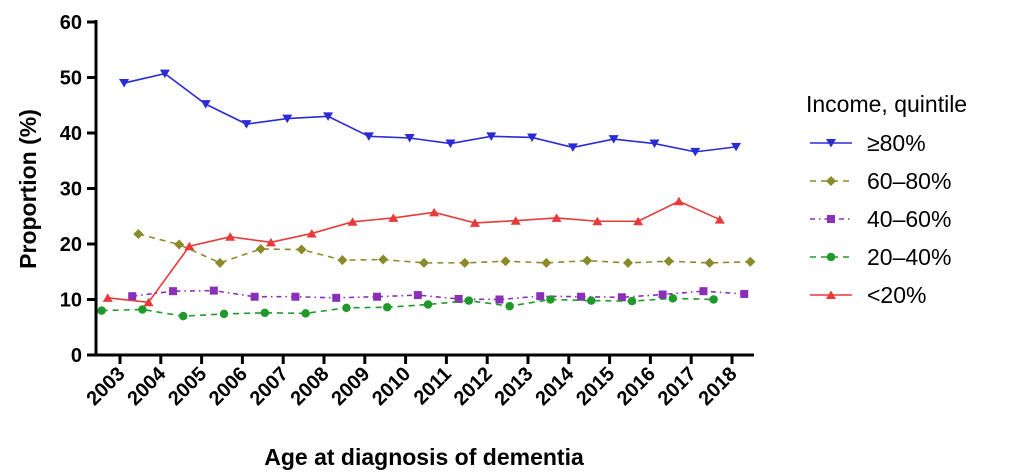 The image size is (1011, 472). Describe the element at coordinates (909, 219) in the screenshot. I see `legend-label: 40–60%` at that location.